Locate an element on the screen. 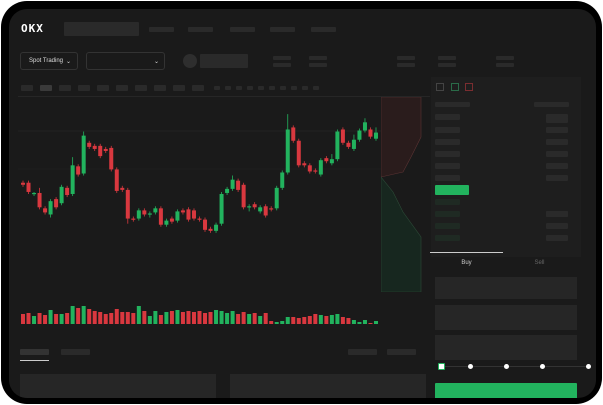 This screenshot has height=405, width=603. pair-select: ⌄ is located at coordinates (125, 61).